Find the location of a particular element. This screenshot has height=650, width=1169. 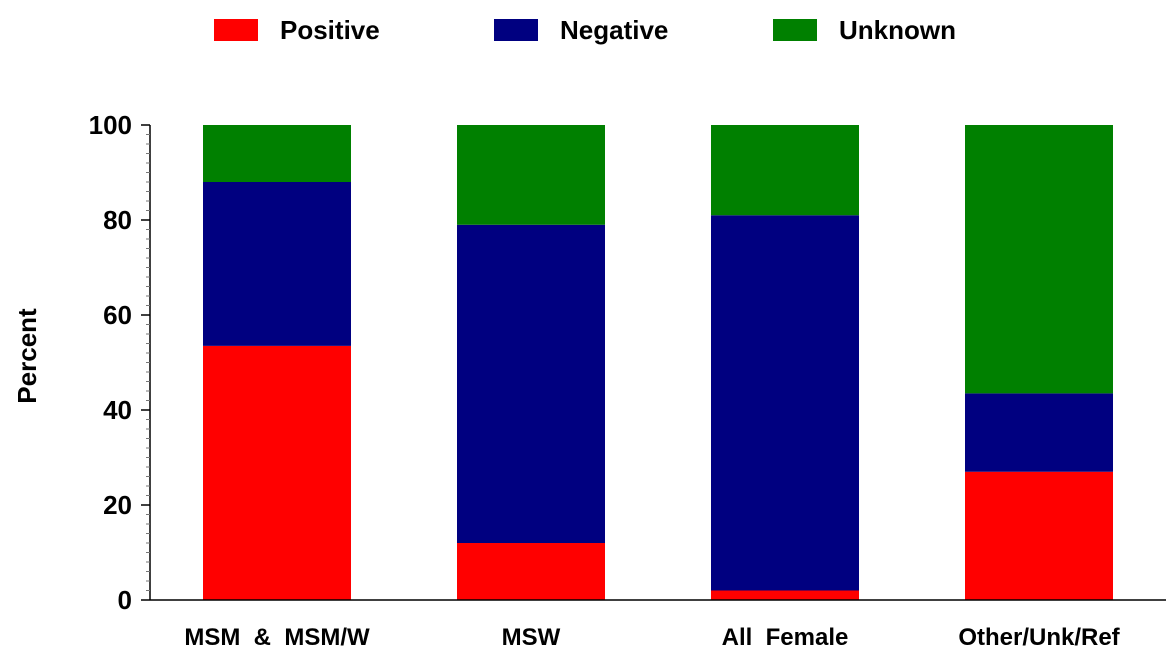

y-tick-label-2: 40 is located at coordinates (117, 410).